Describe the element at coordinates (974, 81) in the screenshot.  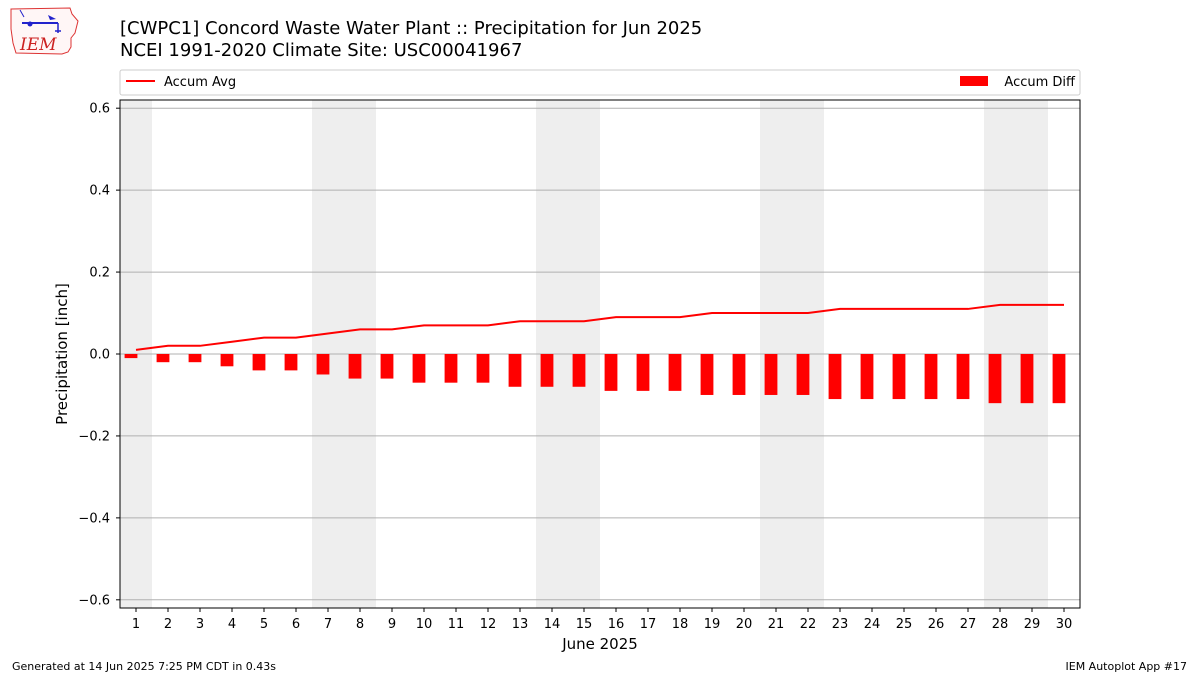
I see `legend-bar-swatch` at that location.